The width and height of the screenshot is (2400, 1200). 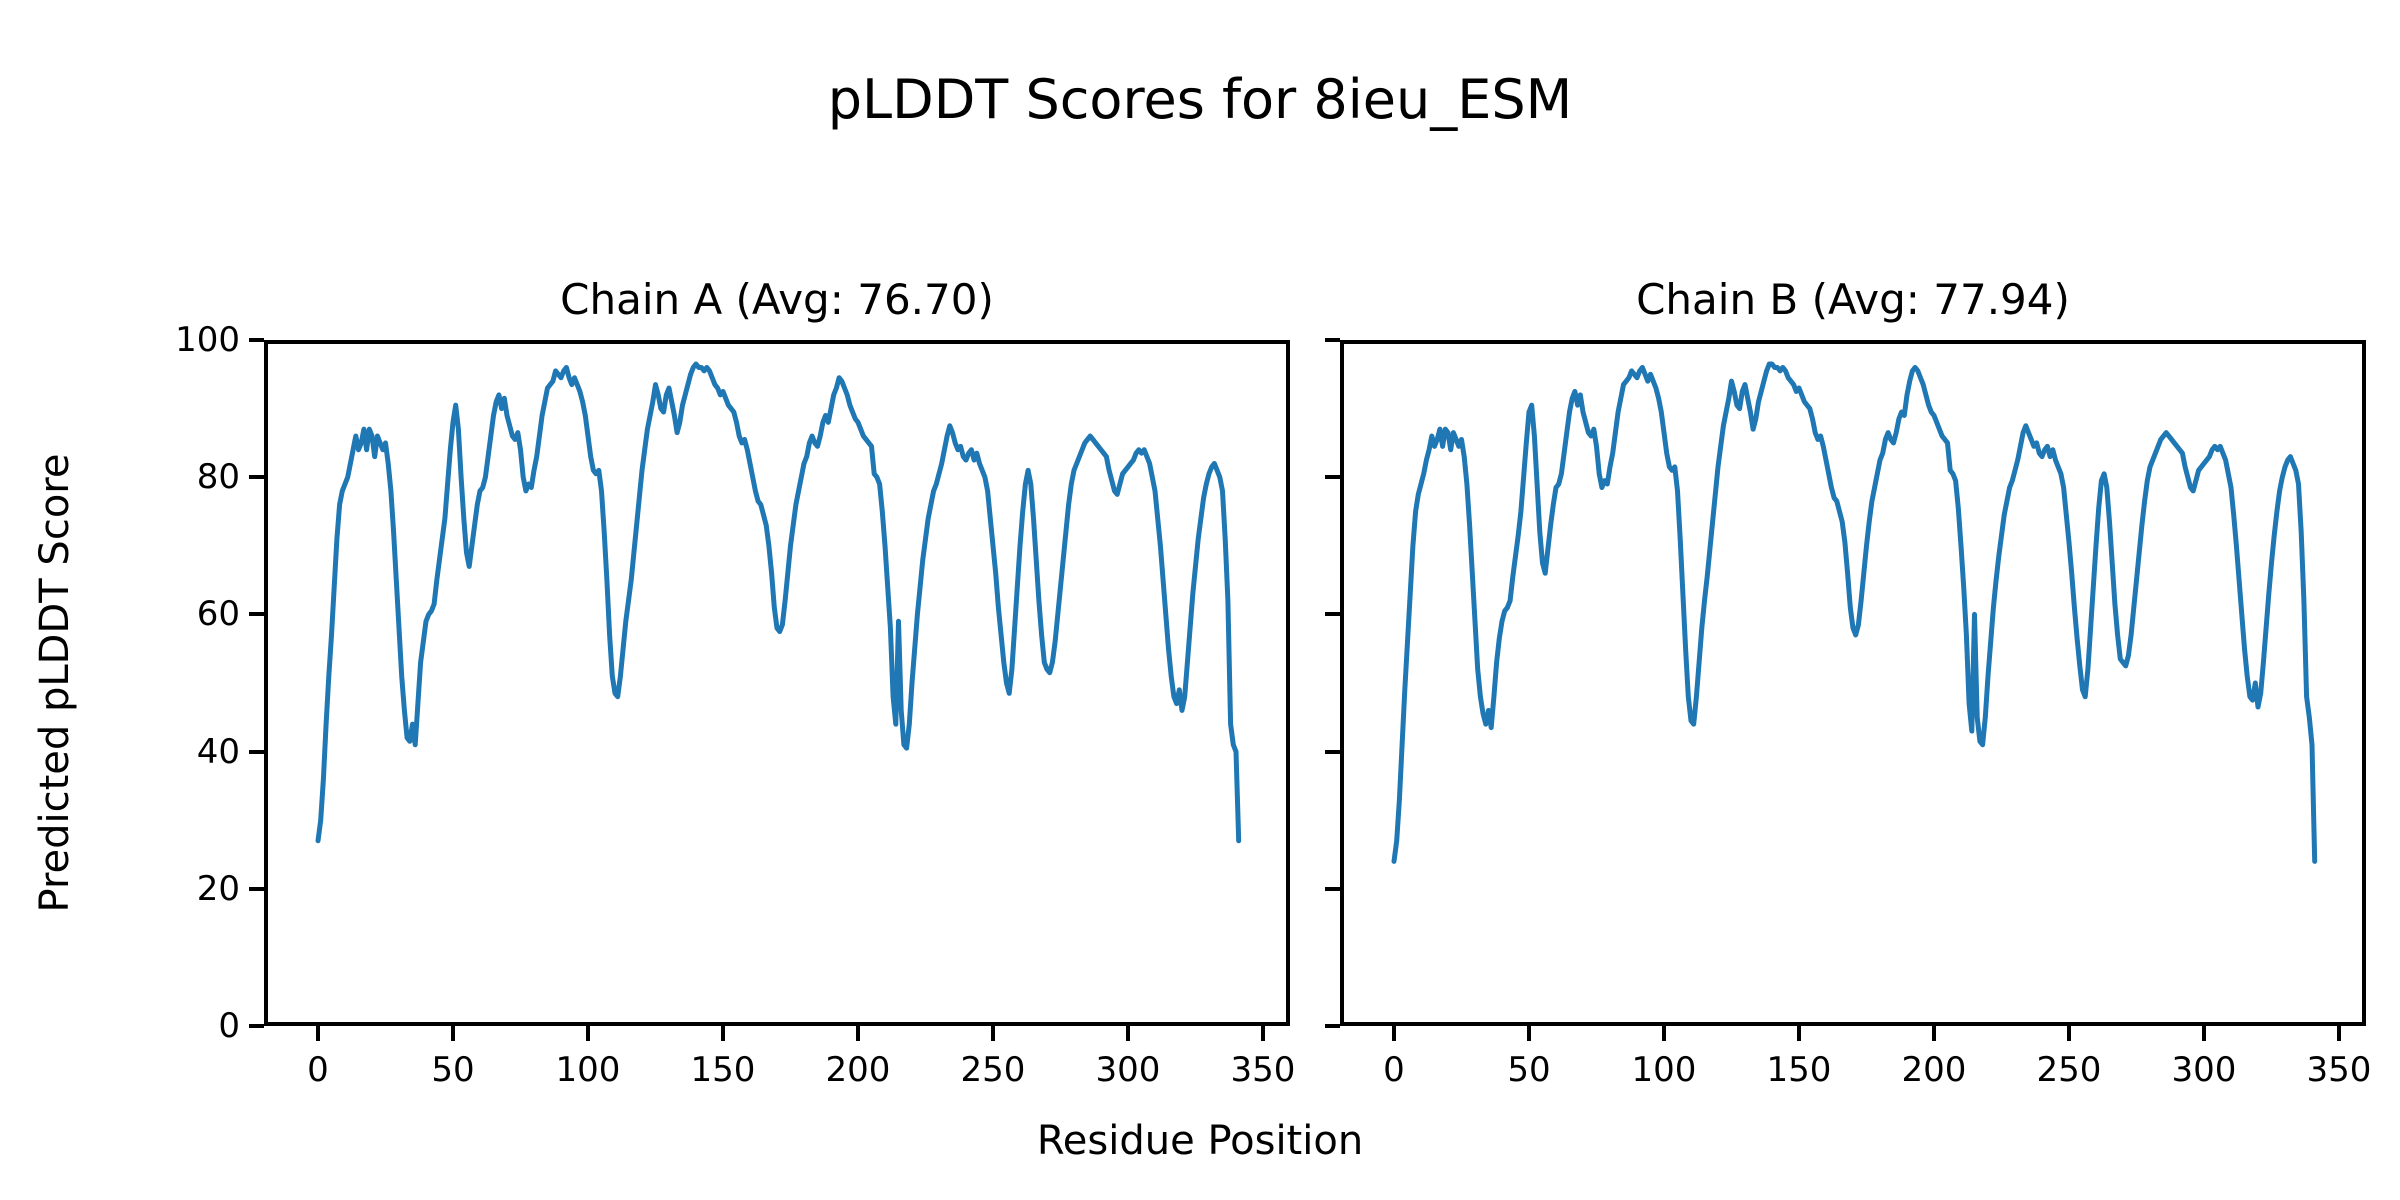 What do you see at coordinates (218, 614) in the screenshot?
I see `y-tick-label: 60` at bounding box center [218, 614].